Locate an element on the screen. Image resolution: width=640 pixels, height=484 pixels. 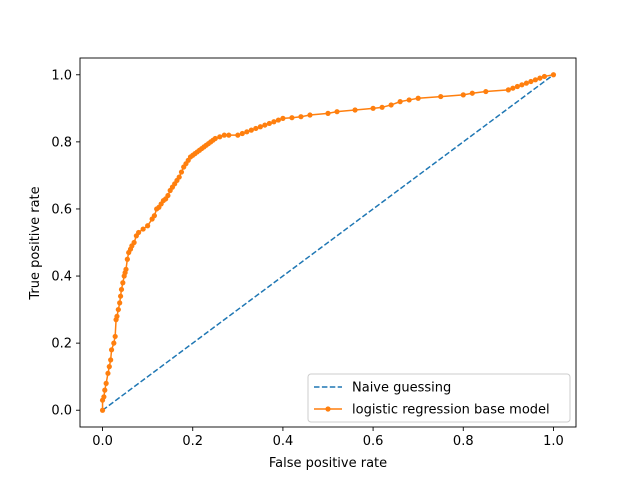
legend-box is located at coordinates (439, 398).